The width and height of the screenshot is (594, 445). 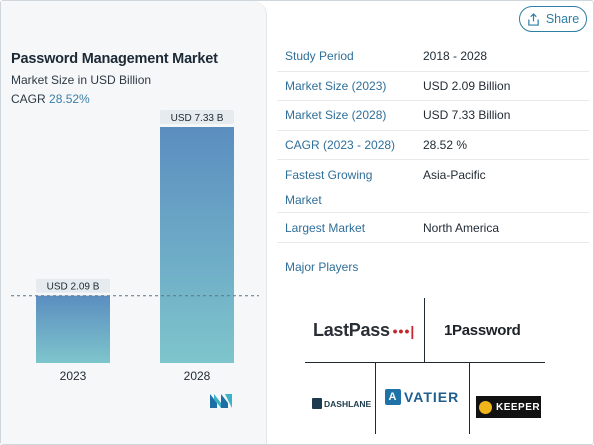 I want to click on cagr-label: CAGR, so click(x=28, y=99).